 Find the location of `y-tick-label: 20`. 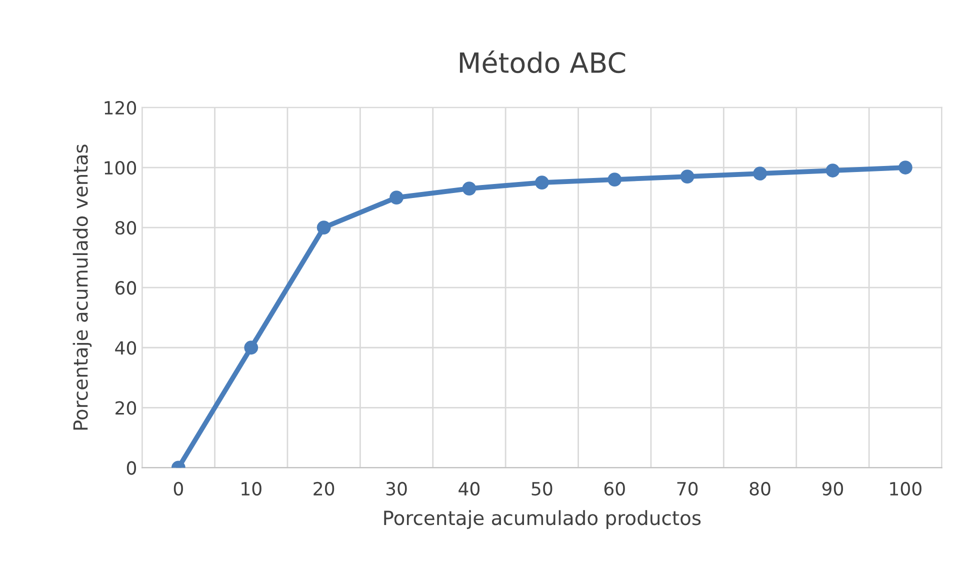

y-tick-label: 20 is located at coordinates (126, 408).